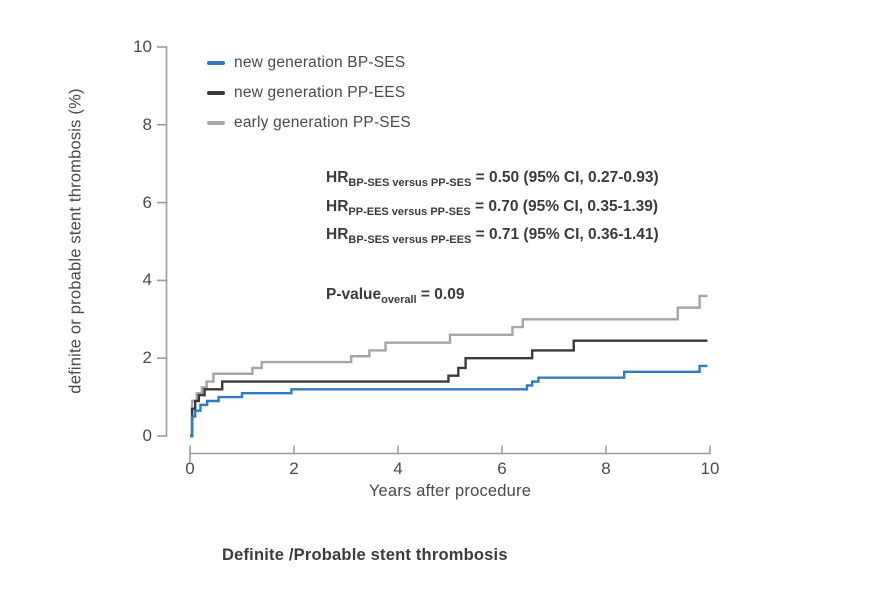 Image resolution: width=888 pixels, height=615 pixels. What do you see at coordinates (320, 92) in the screenshot?
I see `legend-label: new generation PP-EES` at bounding box center [320, 92].